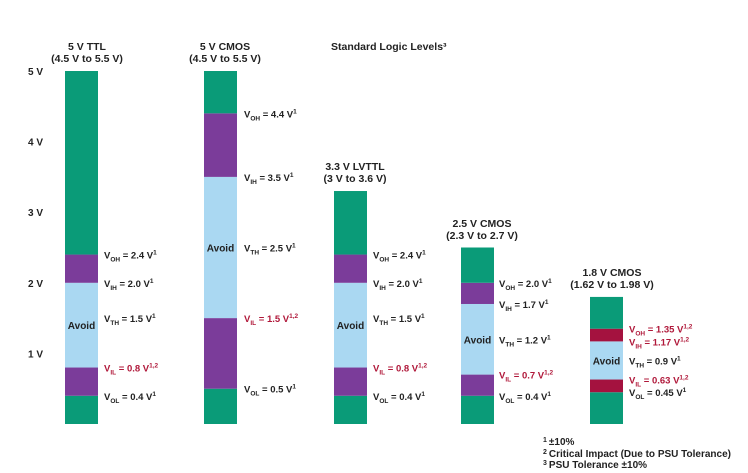 This screenshot has width=748, height=473. Describe the element at coordinates (655, 362) in the screenshot. I see `level-label-th: VTH = 0.9 V1` at that location.